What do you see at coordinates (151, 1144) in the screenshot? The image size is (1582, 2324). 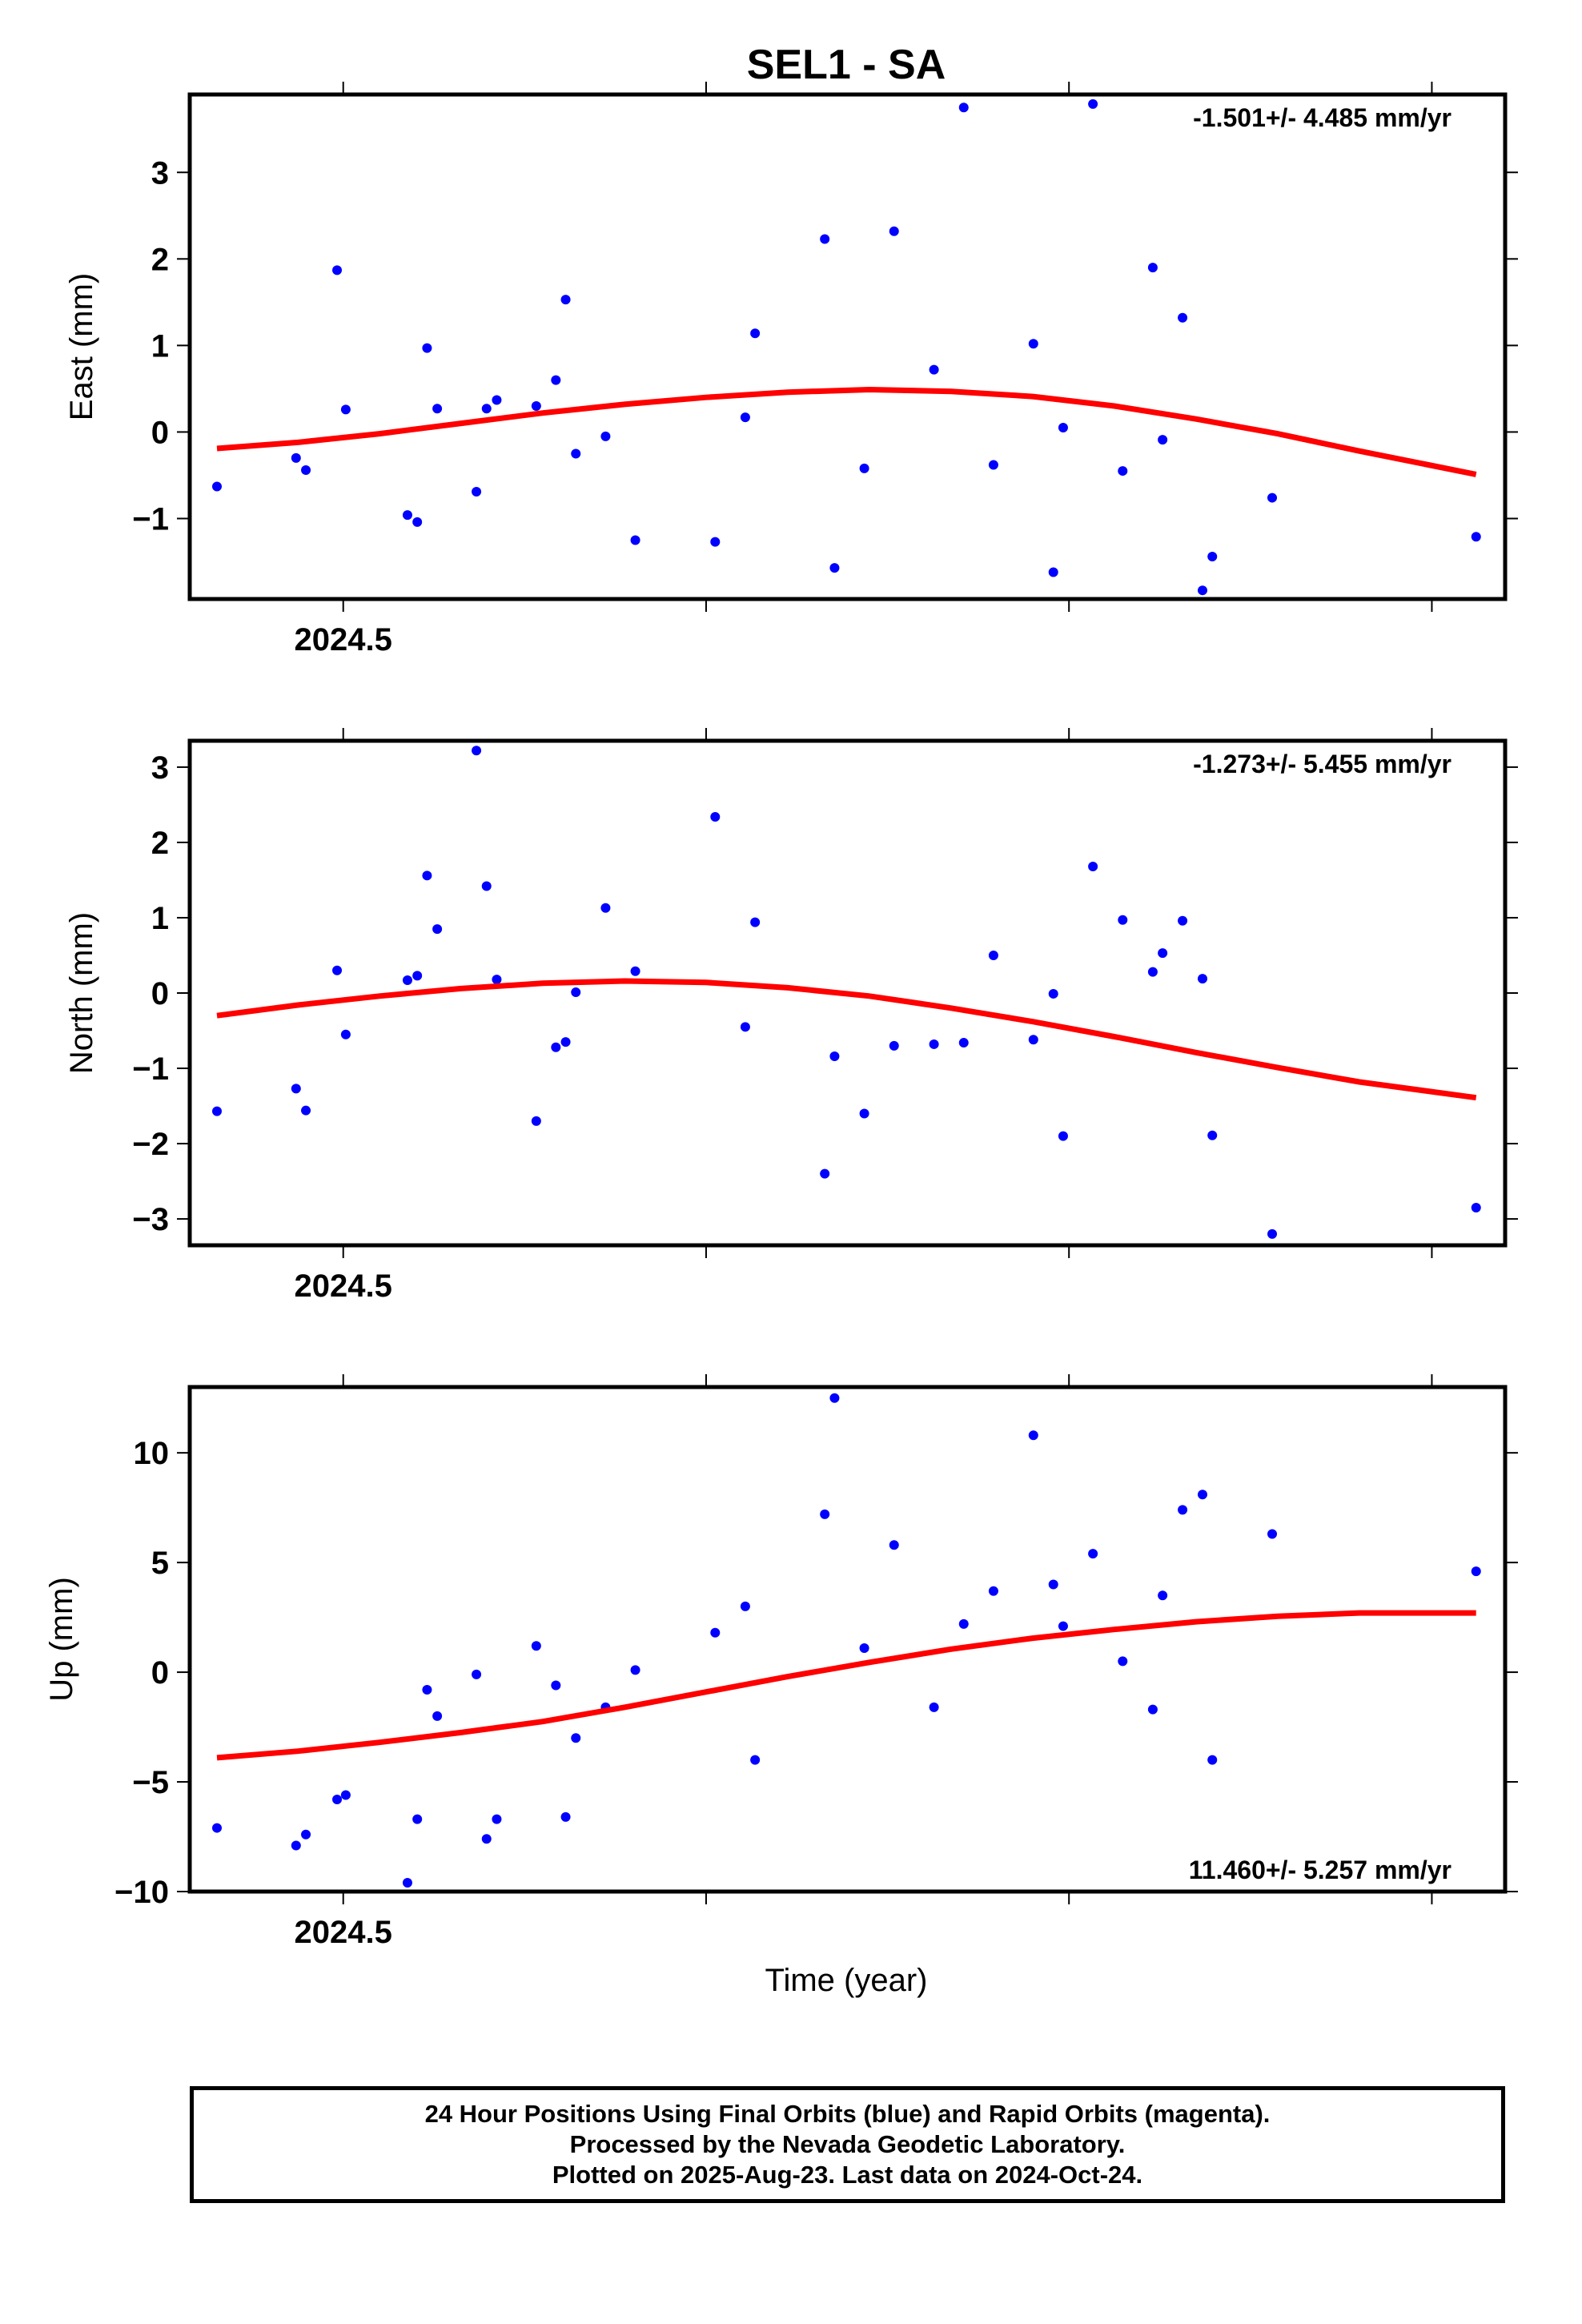 I see `y-tick-label: −2` at bounding box center [151, 1144].